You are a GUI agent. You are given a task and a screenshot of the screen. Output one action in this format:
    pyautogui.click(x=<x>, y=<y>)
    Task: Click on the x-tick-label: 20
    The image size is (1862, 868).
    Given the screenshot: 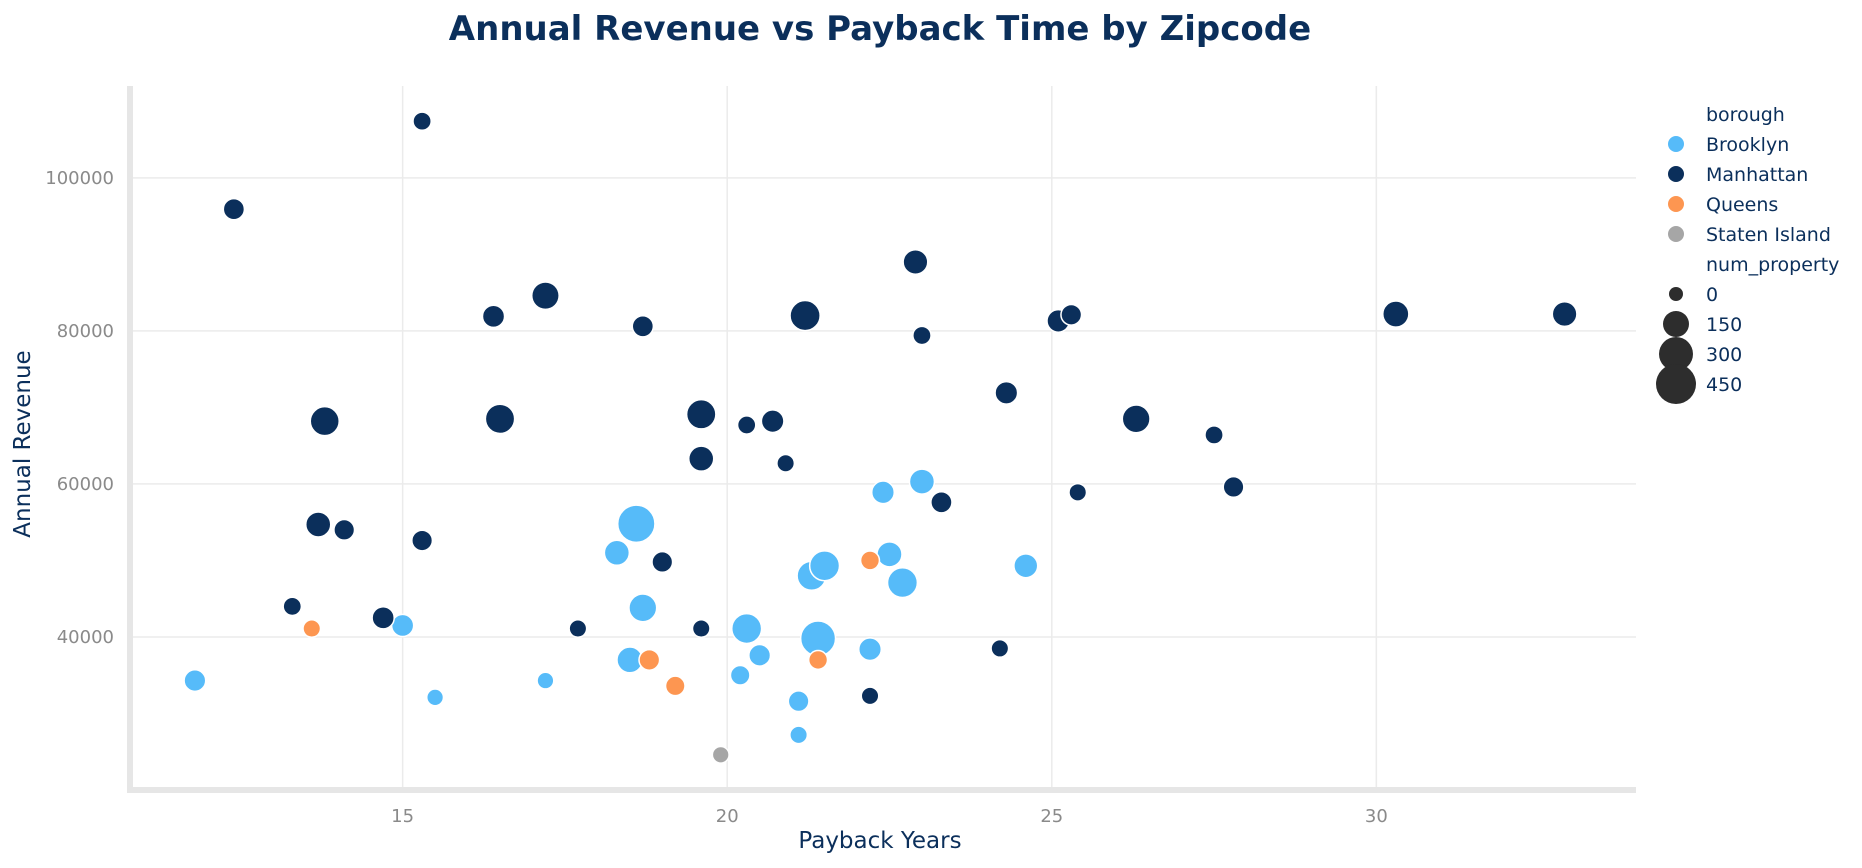 What is the action you would take?
    pyautogui.click(x=727, y=816)
    